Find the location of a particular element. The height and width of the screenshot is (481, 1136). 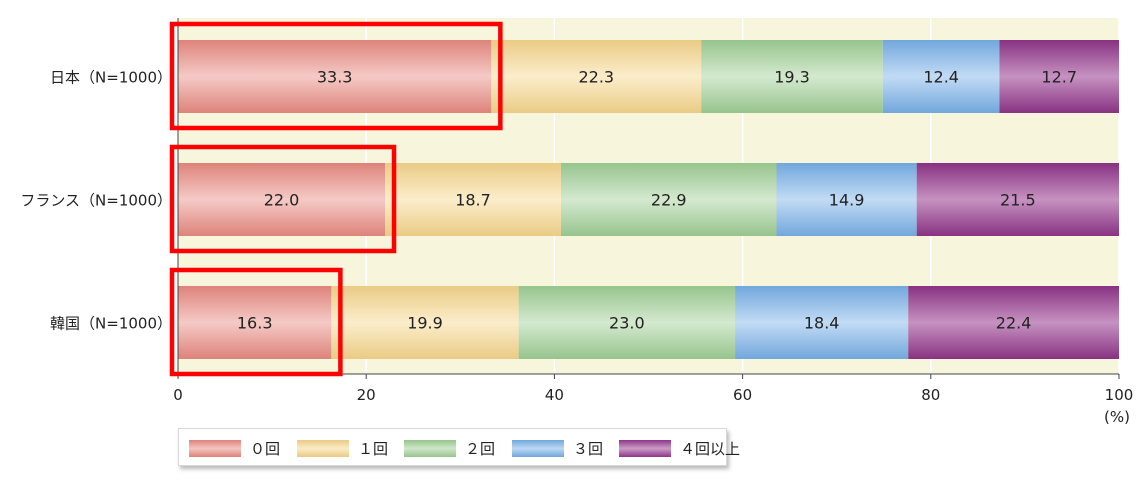

category-labels: 日本（N=1000） フランス（N=1000） 韓国（N=1000） is located at coordinates (96, 201).